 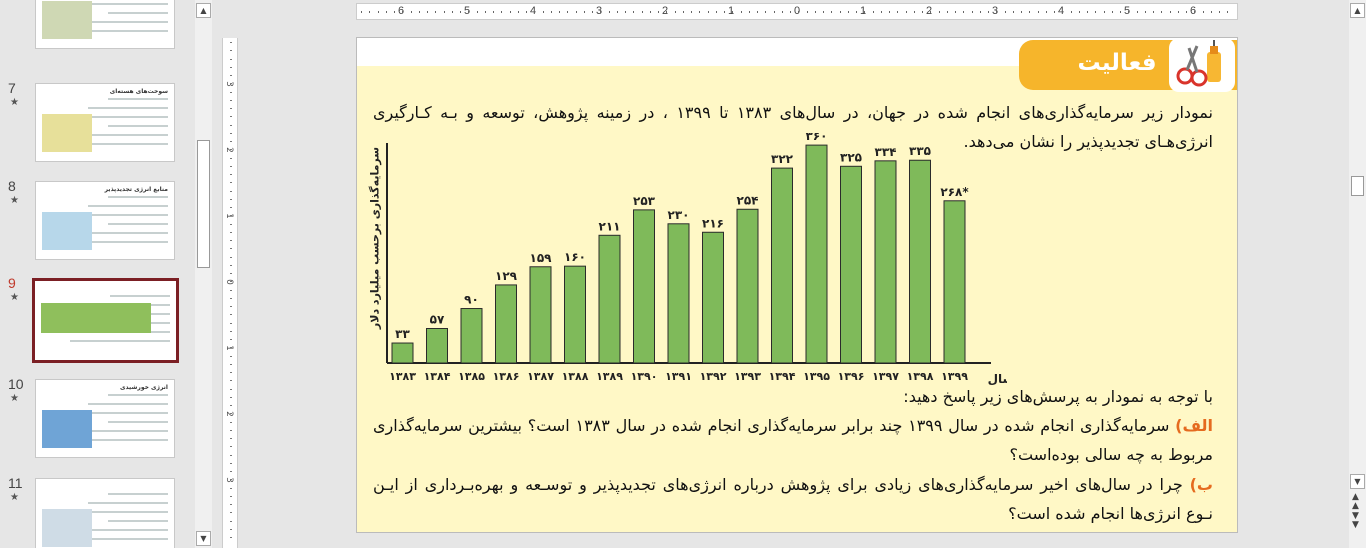 What do you see at coordinates (748, 200) in the screenshot?
I see `bar-value-label: ۲۵۴` at bounding box center [748, 200].